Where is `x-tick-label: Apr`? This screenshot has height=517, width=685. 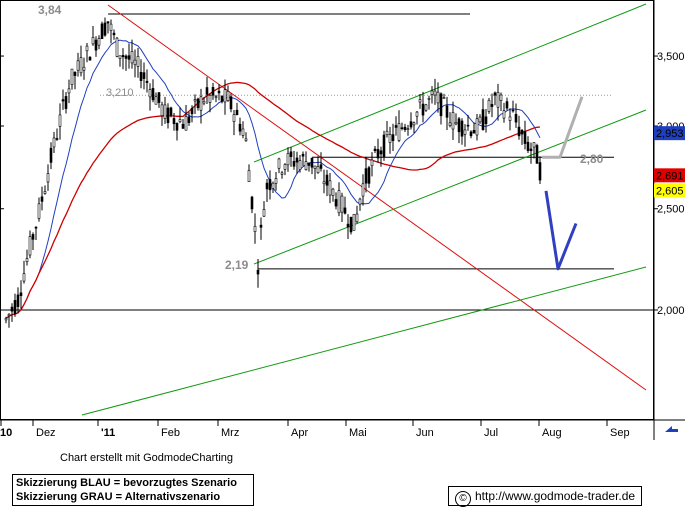
x-tick-label: Apr is located at coordinates (299, 433).